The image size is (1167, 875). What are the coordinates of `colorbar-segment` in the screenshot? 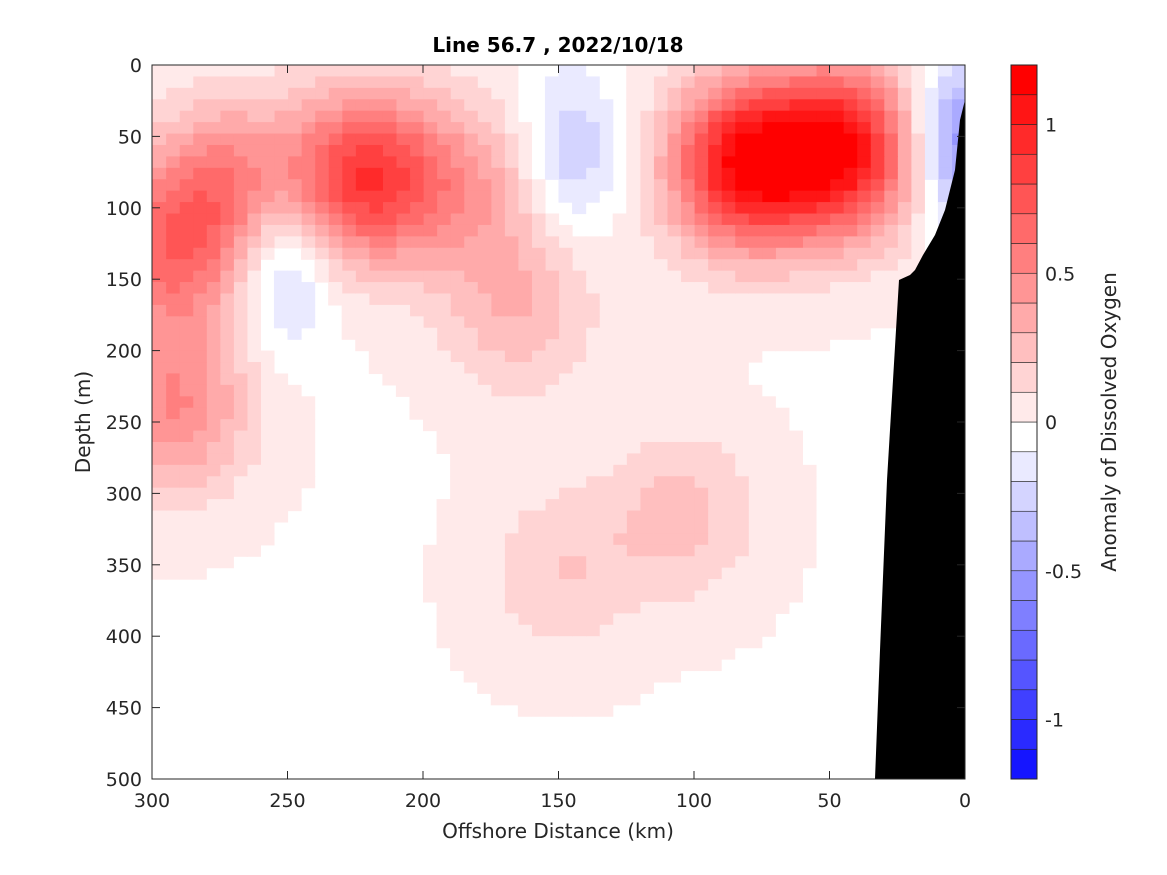 It's located at (1024, 496).